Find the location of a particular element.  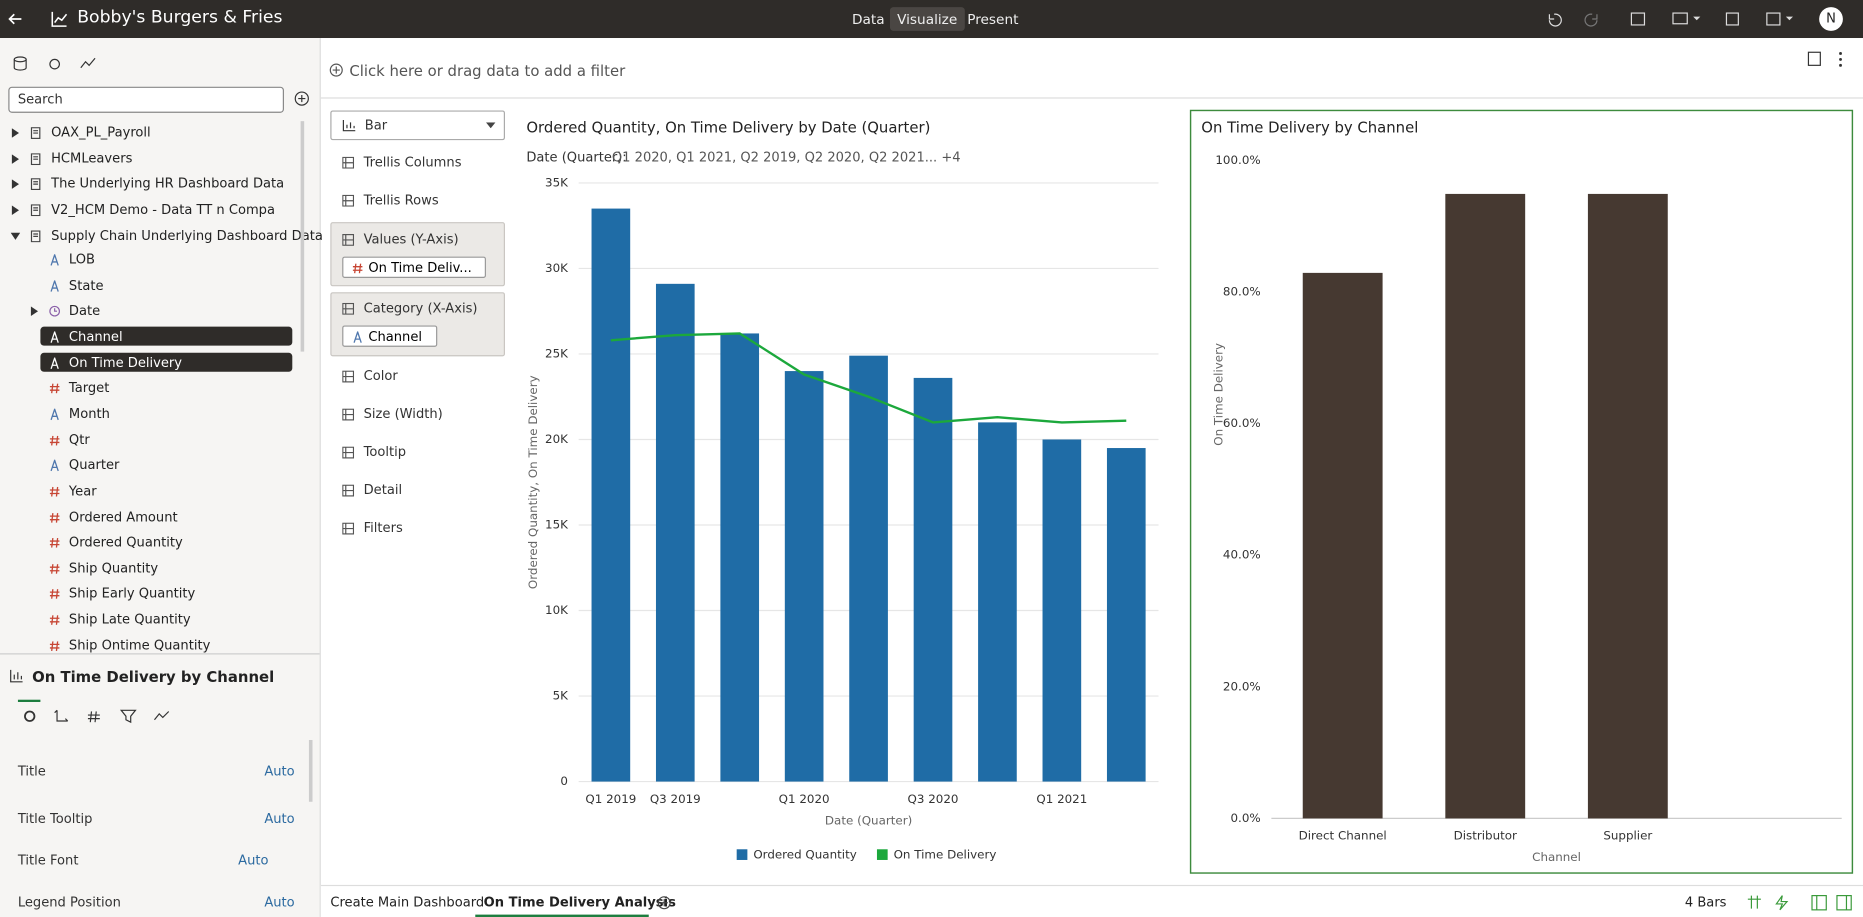

column: Month is located at coordinates (89, 414).